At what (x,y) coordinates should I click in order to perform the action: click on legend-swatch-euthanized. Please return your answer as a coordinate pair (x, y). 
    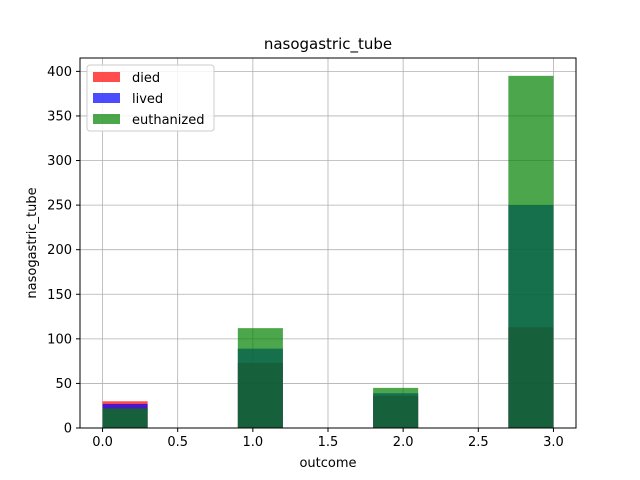
    Looking at the image, I should click on (106, 119).